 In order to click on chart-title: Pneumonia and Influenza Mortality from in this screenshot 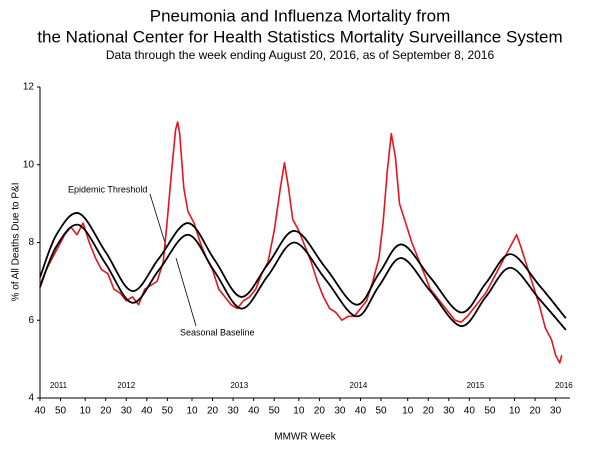, I will do `click(300, 15)`.